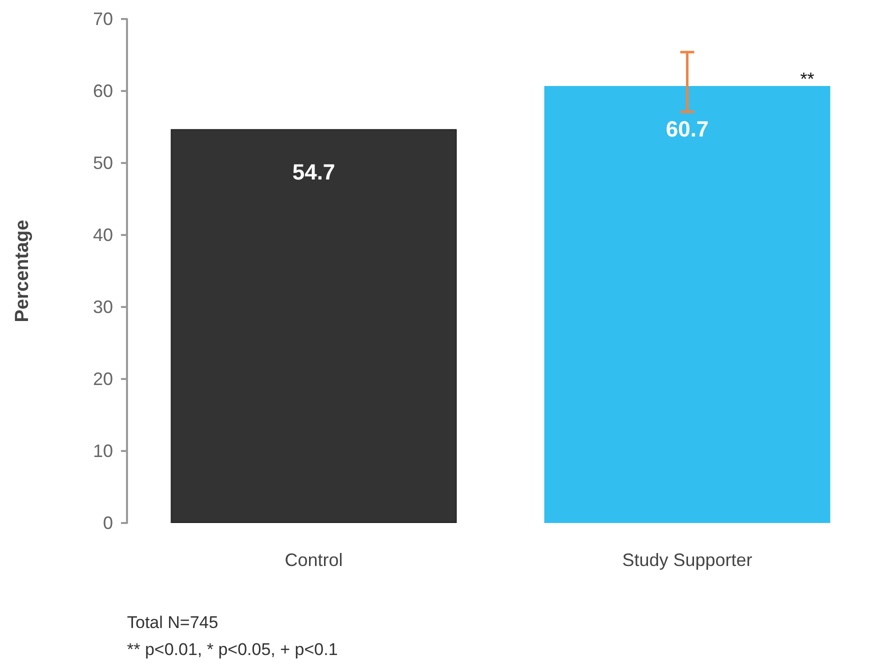 Image resolution: width=874 pixels, height=663 pixels. What do you see at coordinates (314, 172) in the screenshot?
I see `data-label: 54.7` at bounding box center [314, 172].